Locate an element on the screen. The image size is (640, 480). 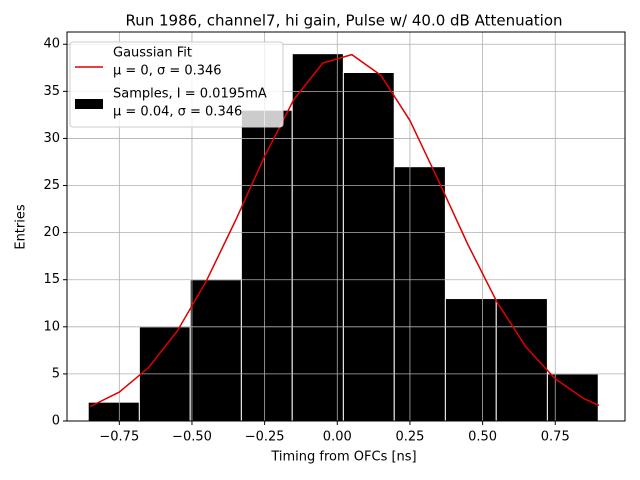
y-tick-label: 5 is located at coordinates (56, 373).